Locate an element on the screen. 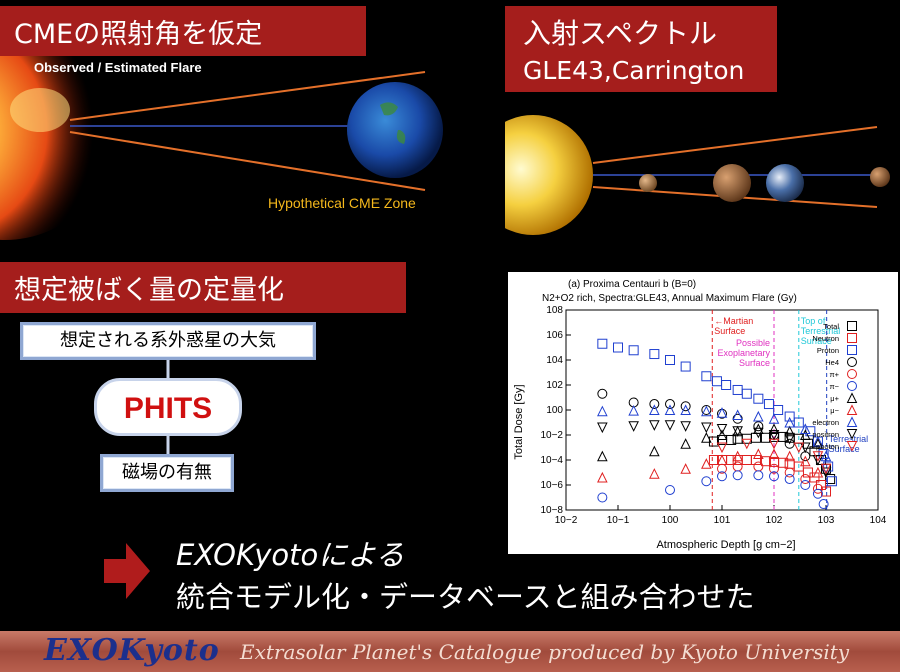 This screenshot has height=672, width=900. series-electron is located at coordinates (714, 433).